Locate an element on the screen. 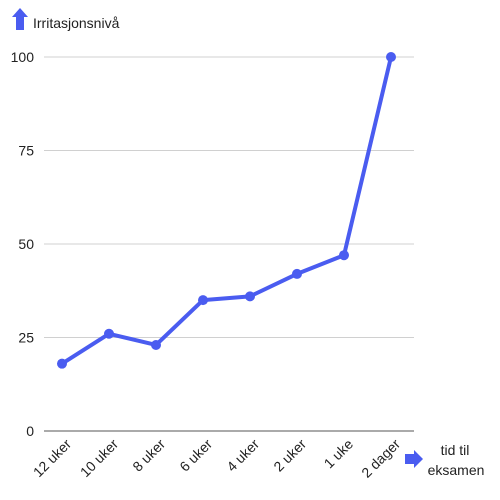  y-tick-label-0: 0 is located at coordinates (30, 431).